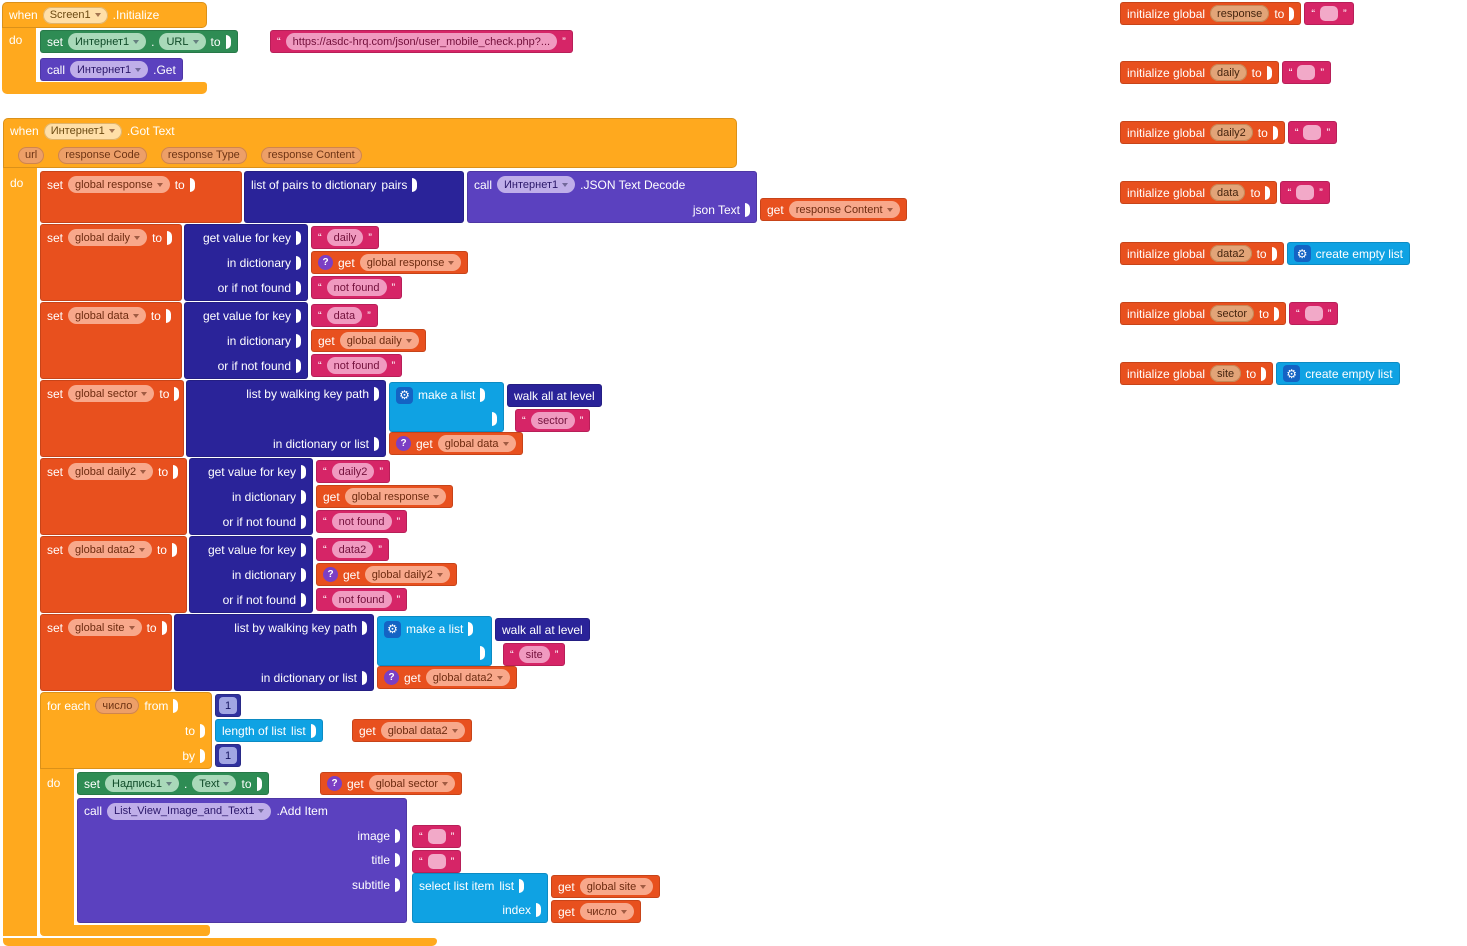 This screenshot has height=946, width=1467. What do you see at coordinates (1199, 72) in the screenshot?
I see `block-init-global-daily: initialize global daily to` at bounding box center [1199, 72].